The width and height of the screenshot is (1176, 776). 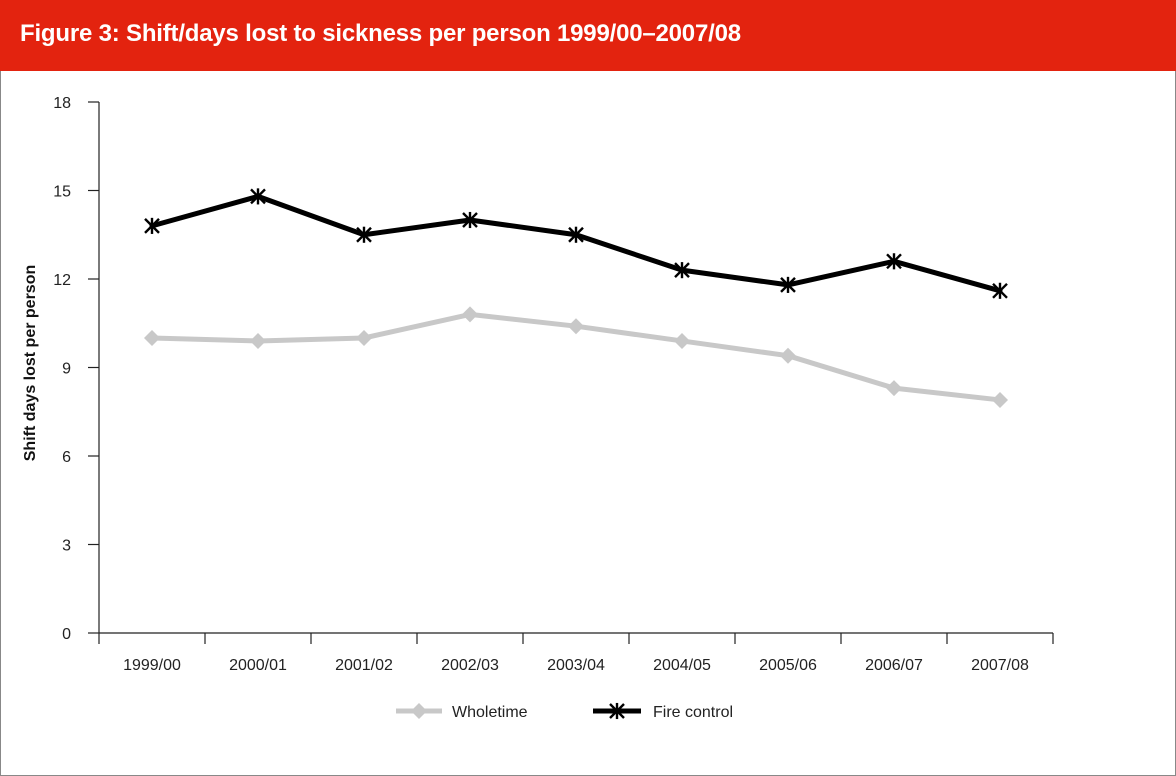 I want to click on legend-marker-diamond, so click(x=419, y=711).